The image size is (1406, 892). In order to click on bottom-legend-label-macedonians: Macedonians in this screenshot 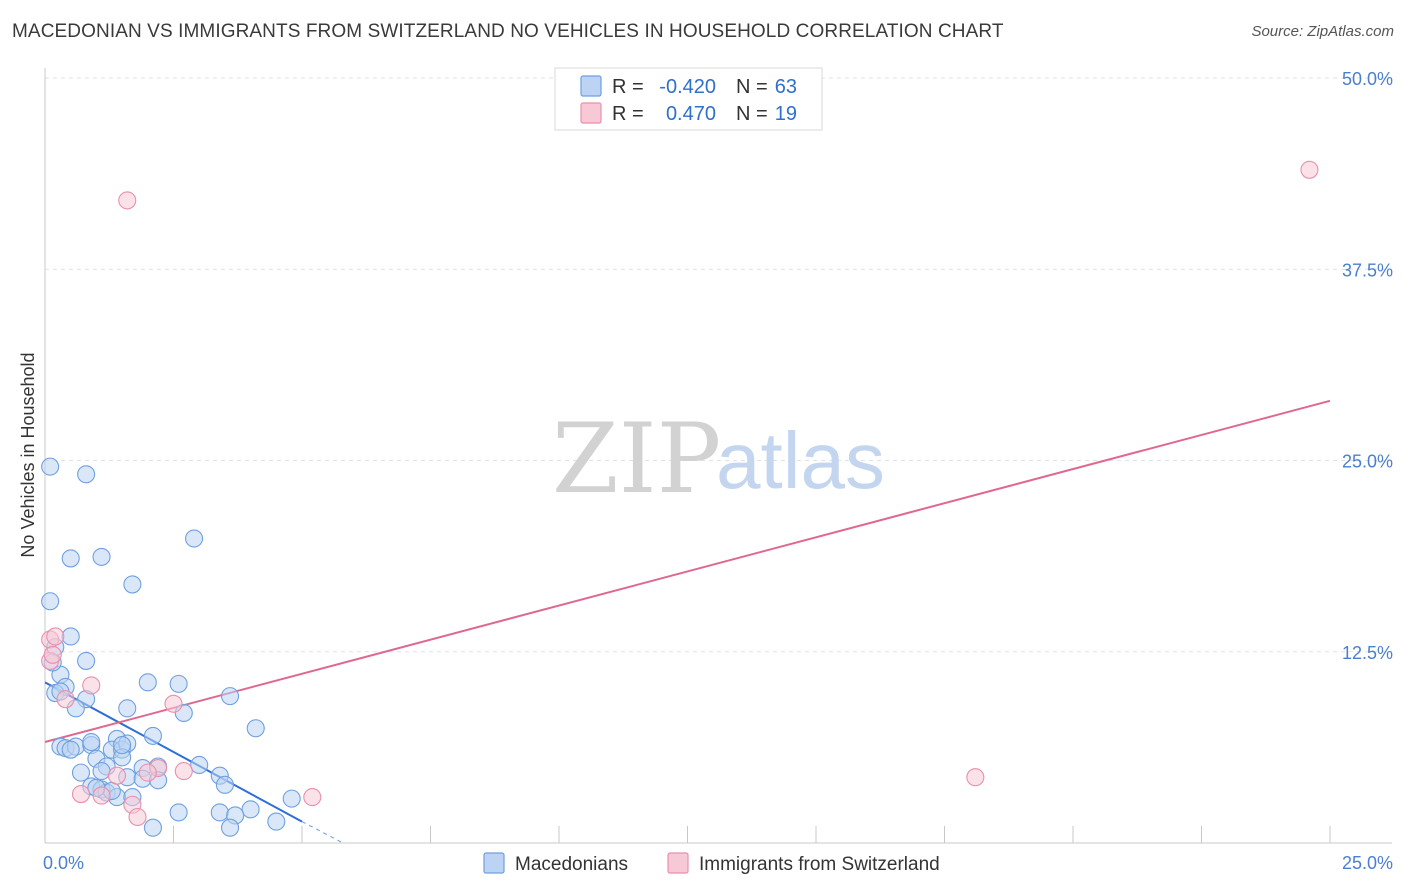, I will do `click(571, 864)`.